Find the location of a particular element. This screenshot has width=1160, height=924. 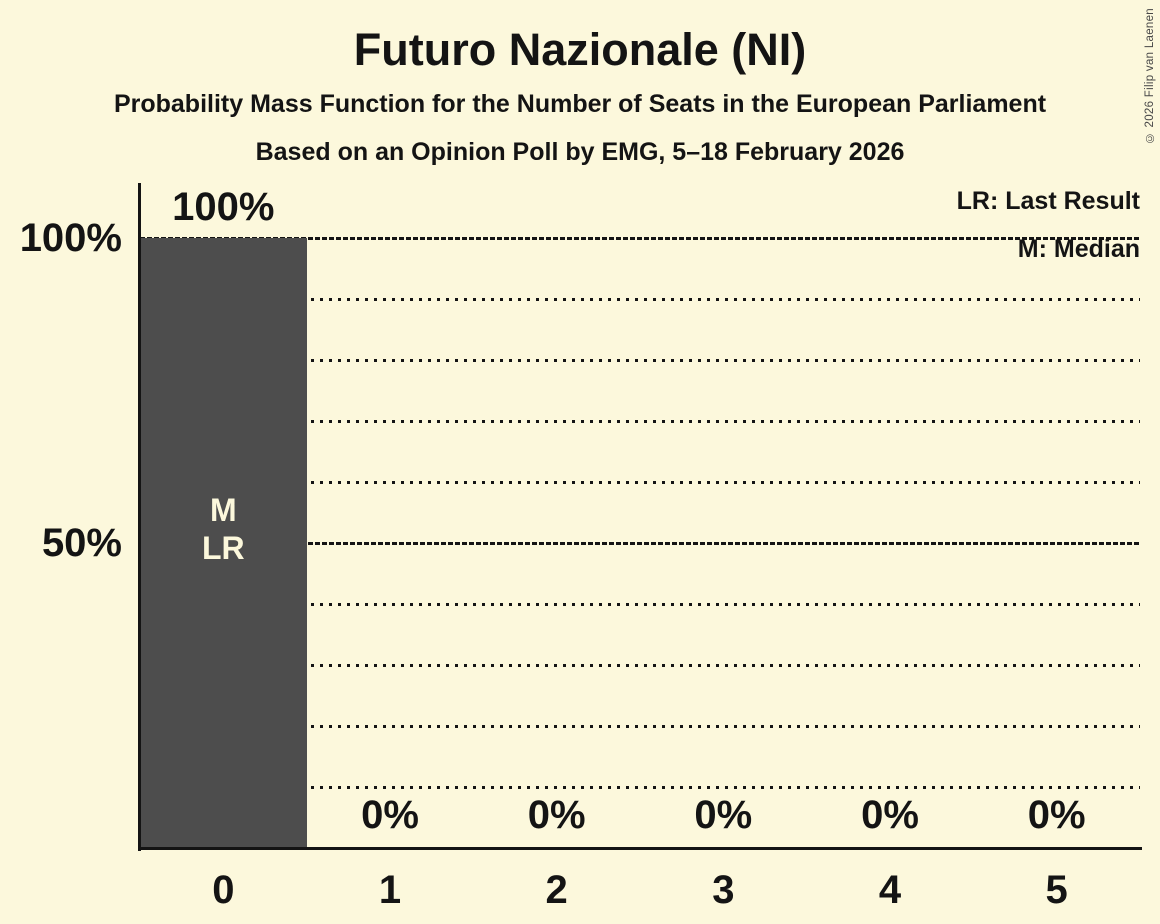

copyright-text: © 2026 Filip van Laenen is located at coordinates (1150, 76).